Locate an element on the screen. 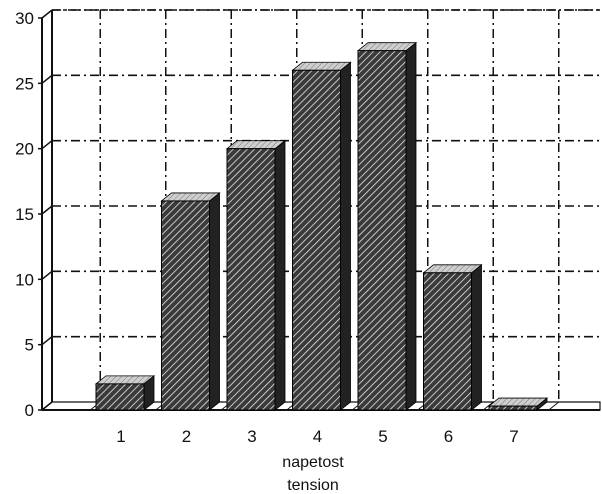 This screenshot has height=494, width=602. x-axis-label: napetost is located at coordinates (313, 462).